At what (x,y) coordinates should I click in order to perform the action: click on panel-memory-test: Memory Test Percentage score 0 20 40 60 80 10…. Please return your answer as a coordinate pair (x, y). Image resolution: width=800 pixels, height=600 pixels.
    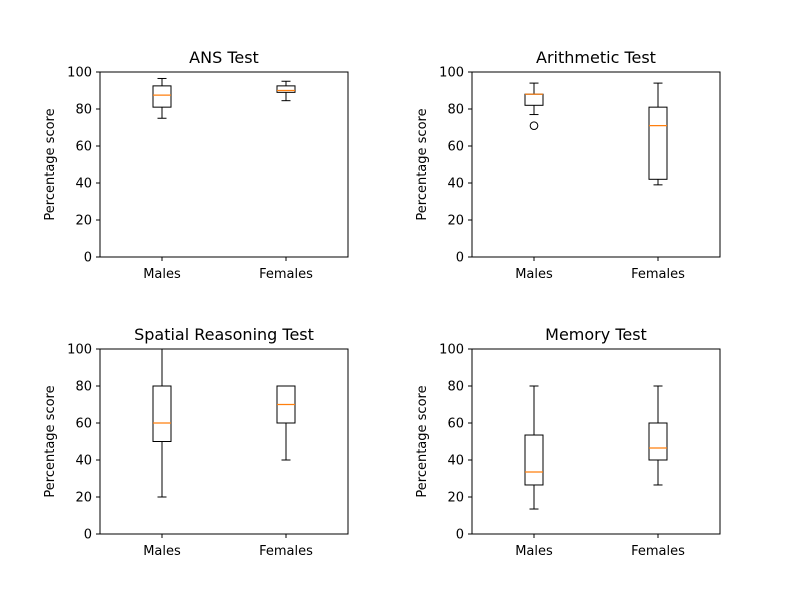
    Looking at the image, I should click on (568, 442).